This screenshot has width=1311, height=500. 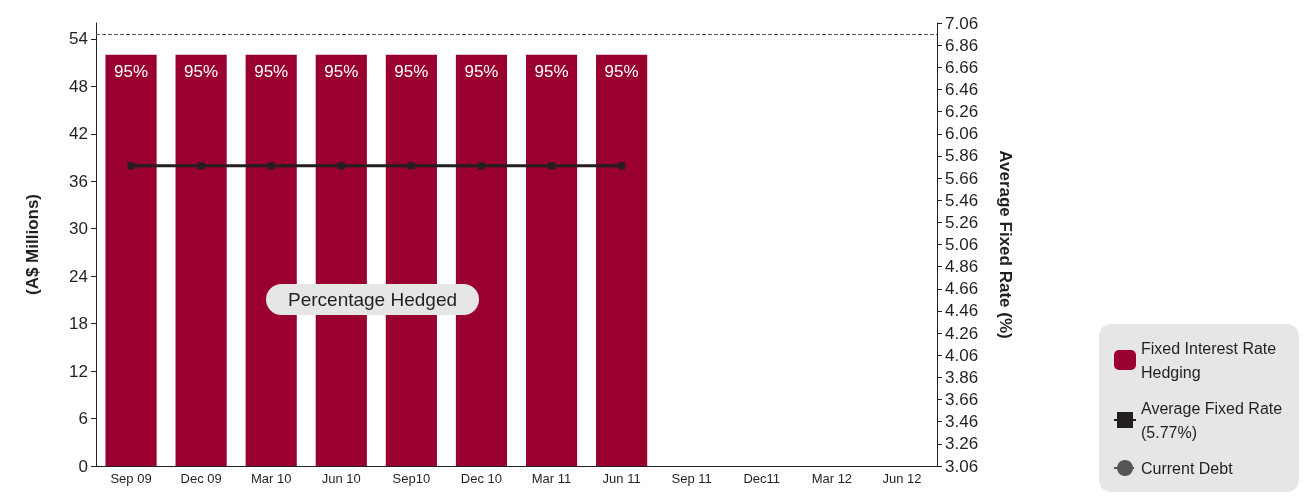 What do you see at coordinates (1214, 420) in the screenshot?
I see `legend-label: Average Fixed Rate (5.77%)` at bounding box center [1214, 420].